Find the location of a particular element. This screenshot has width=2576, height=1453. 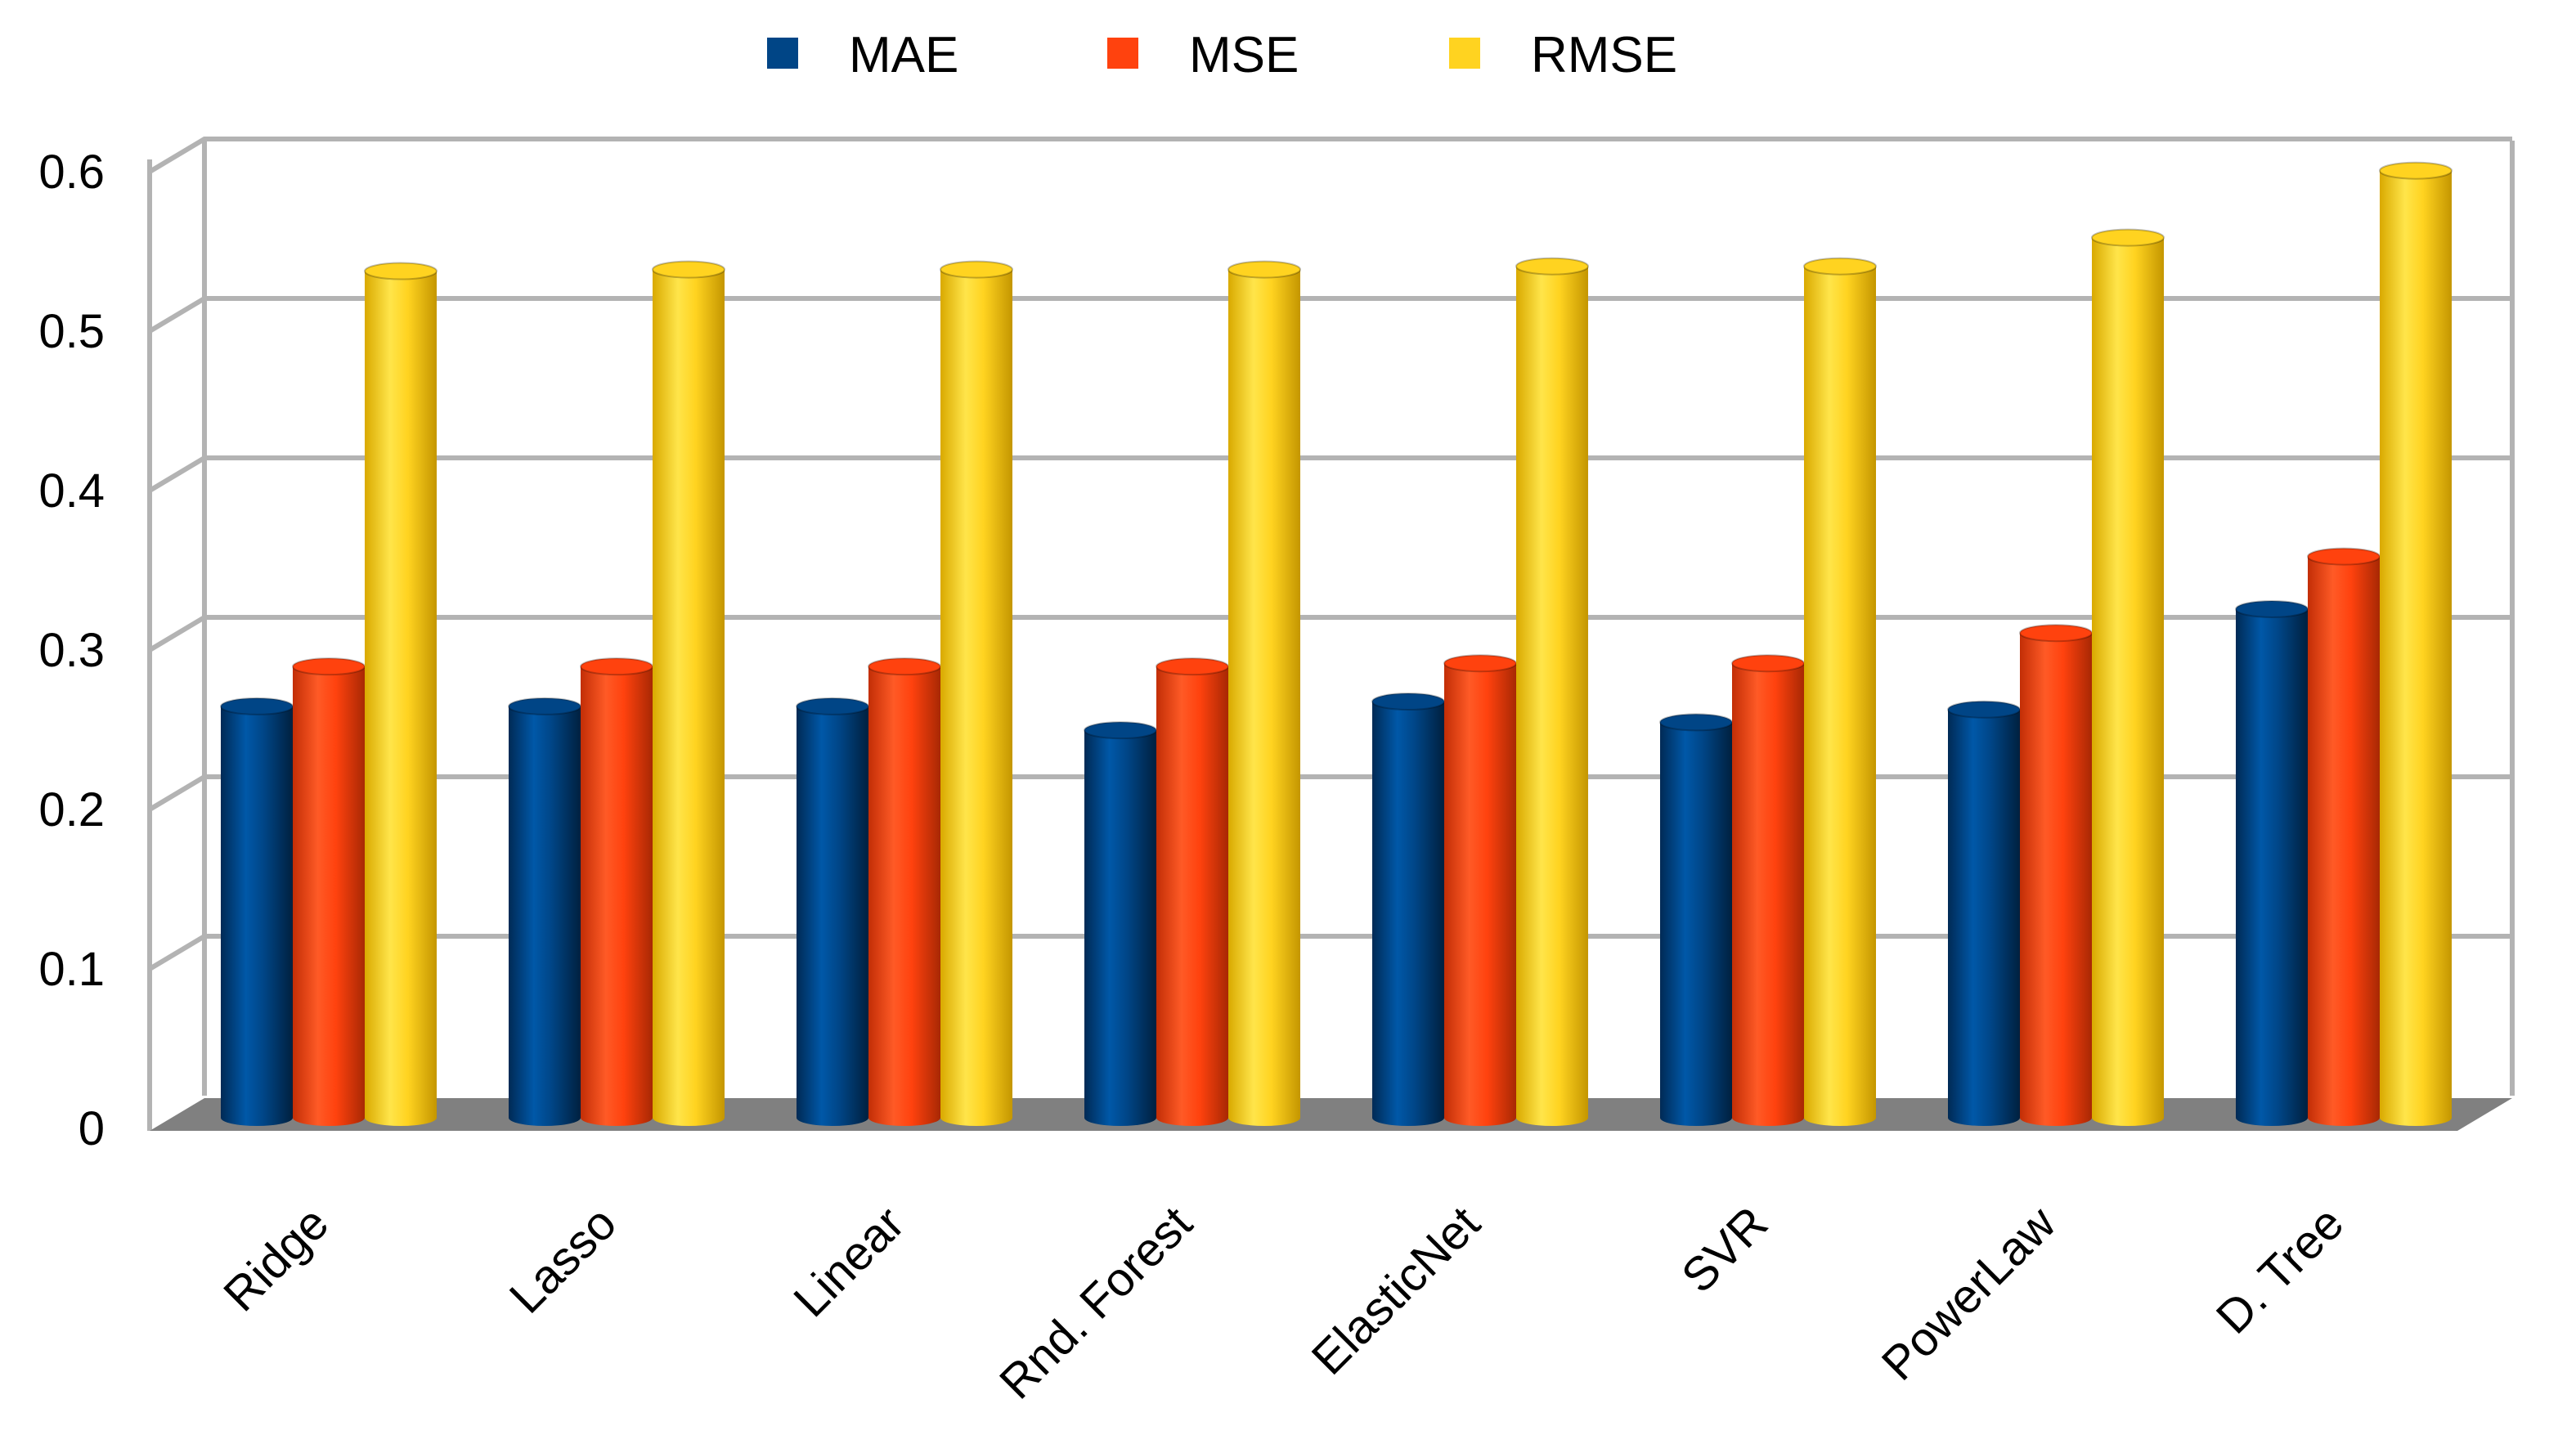

x-tick-label: PowerLaw is located at coordinates (1969, 1292).